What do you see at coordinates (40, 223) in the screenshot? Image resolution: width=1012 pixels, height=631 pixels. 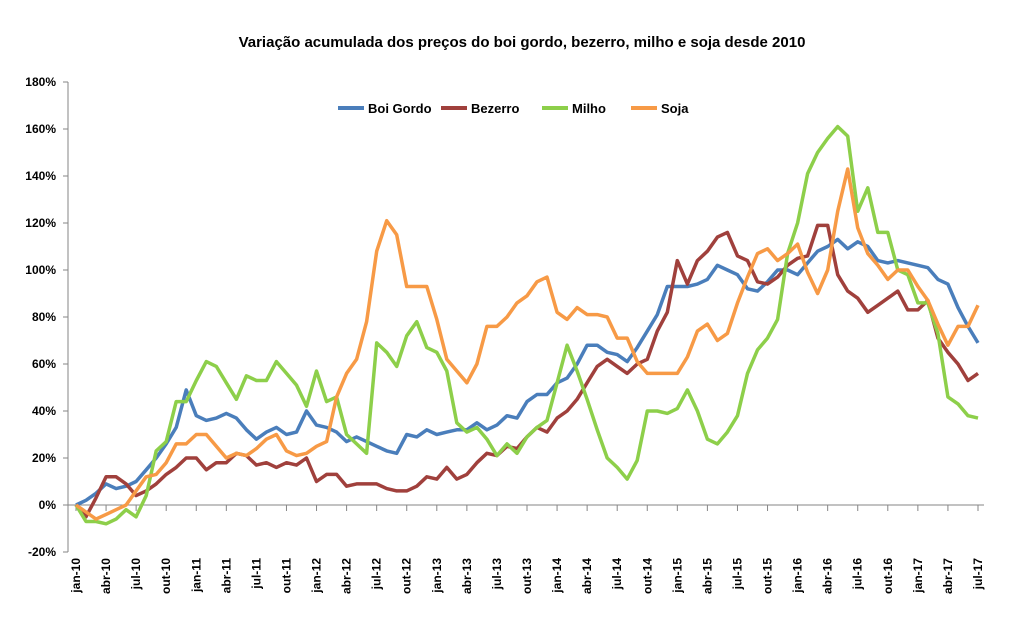 I see `y-tick-label: 120%` at bounding box center [40, 223].